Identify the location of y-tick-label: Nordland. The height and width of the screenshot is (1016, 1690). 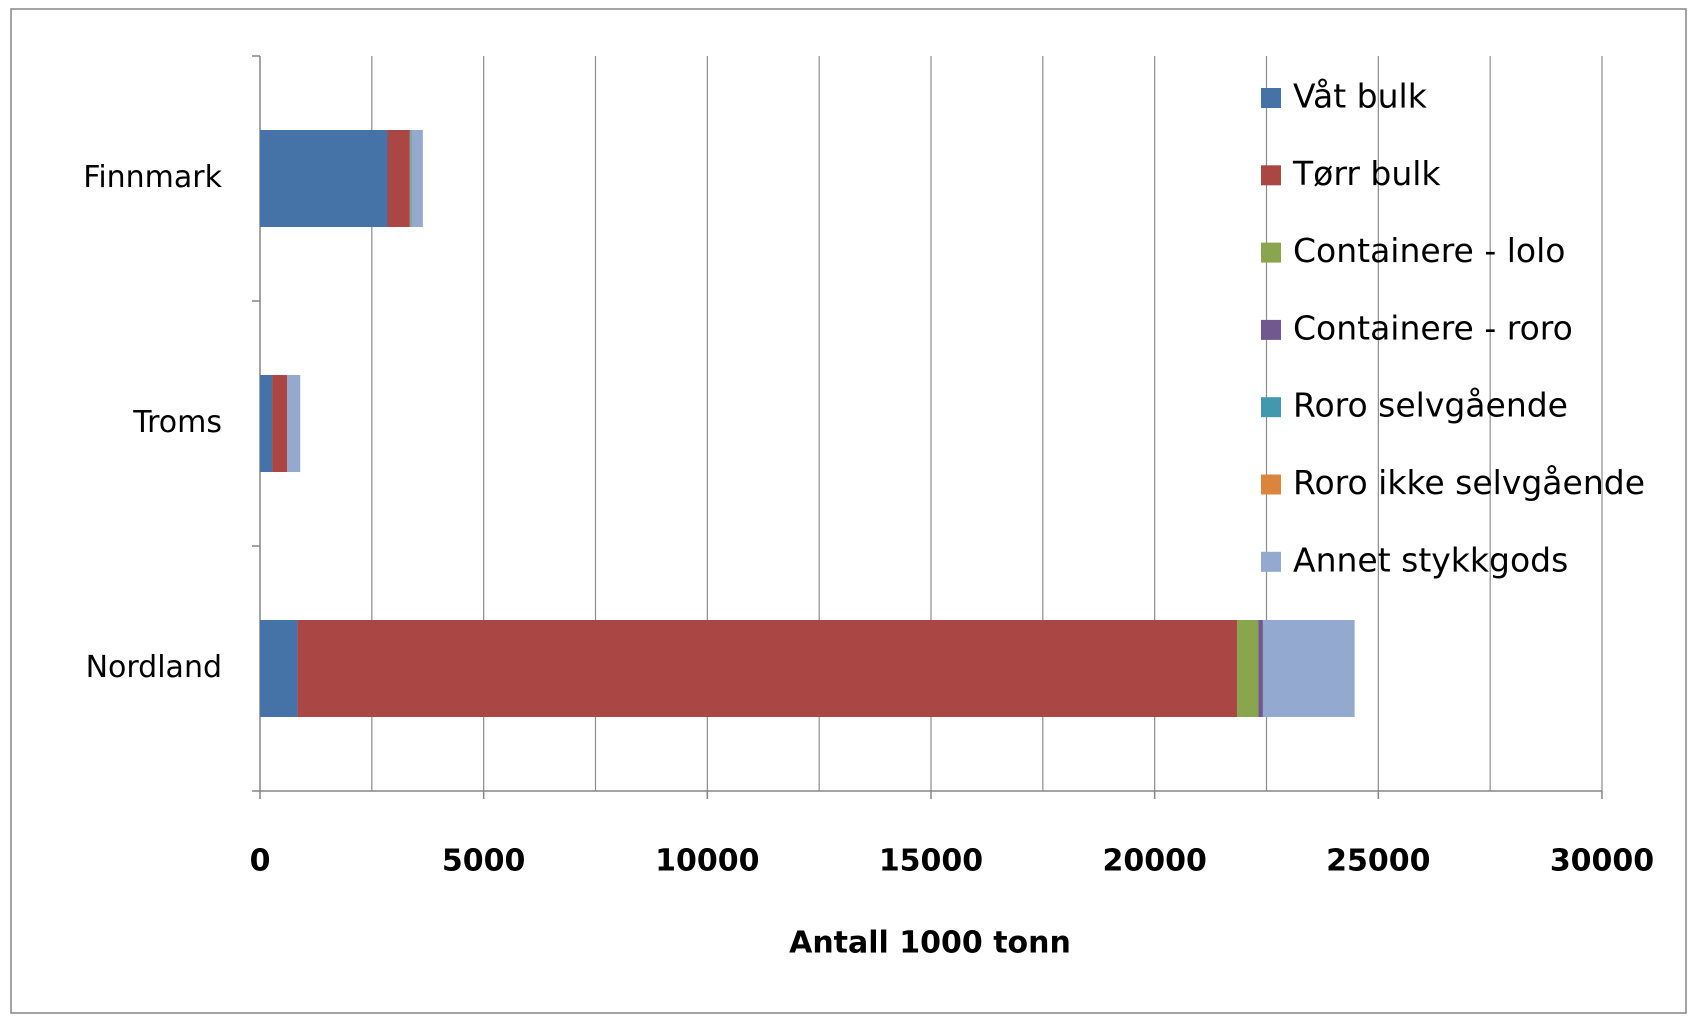
(154, 667).